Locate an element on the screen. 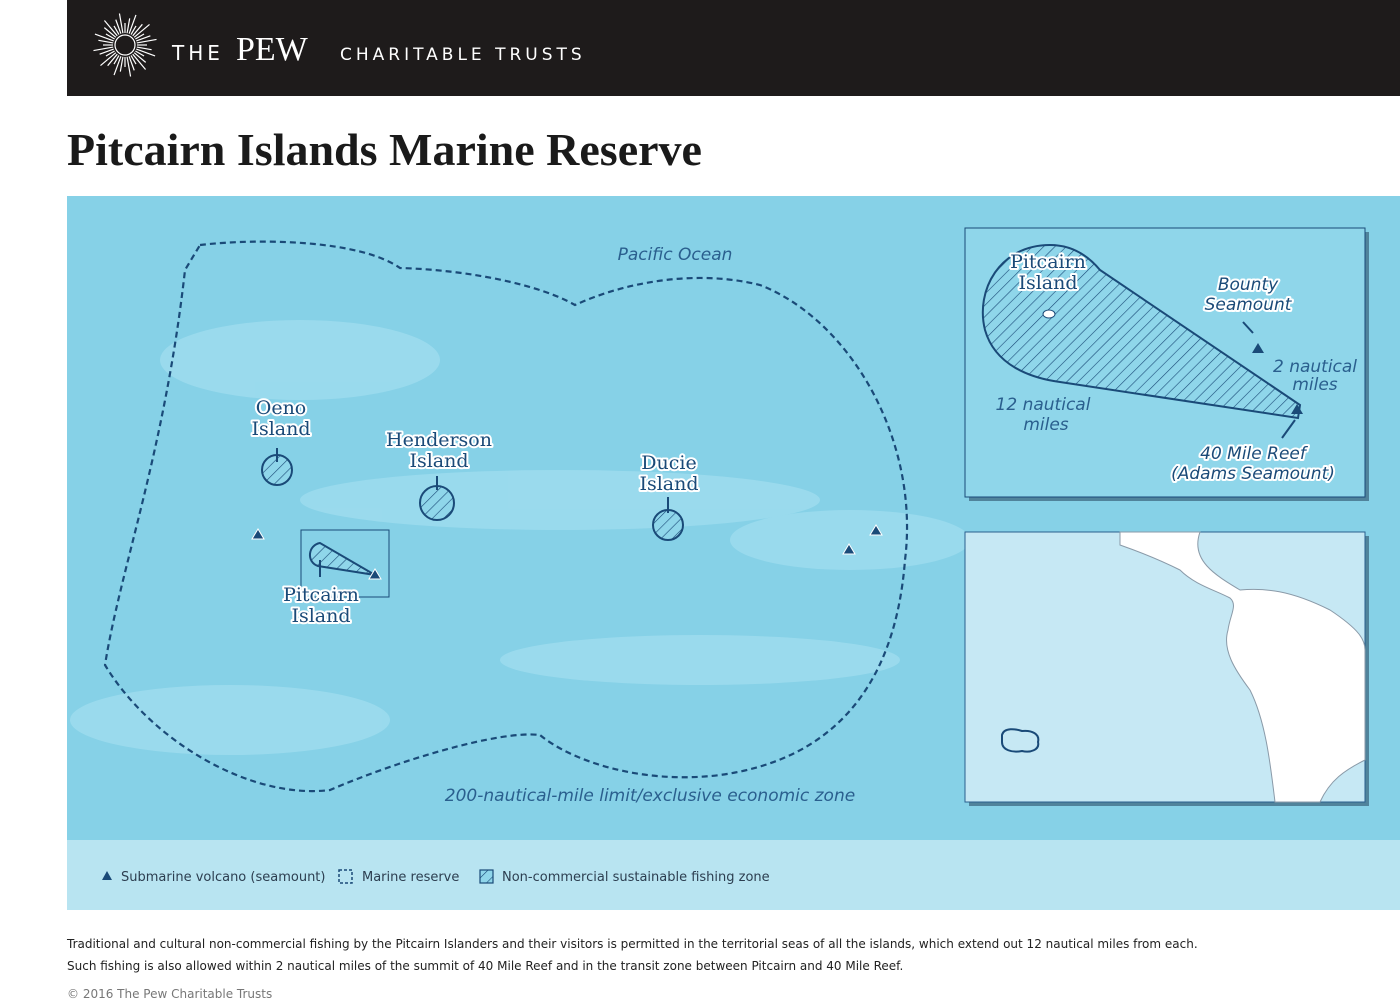 This screenshot has height=1006, width=1400. legend-label: Marine reserve is located at coordinates (410, 877).